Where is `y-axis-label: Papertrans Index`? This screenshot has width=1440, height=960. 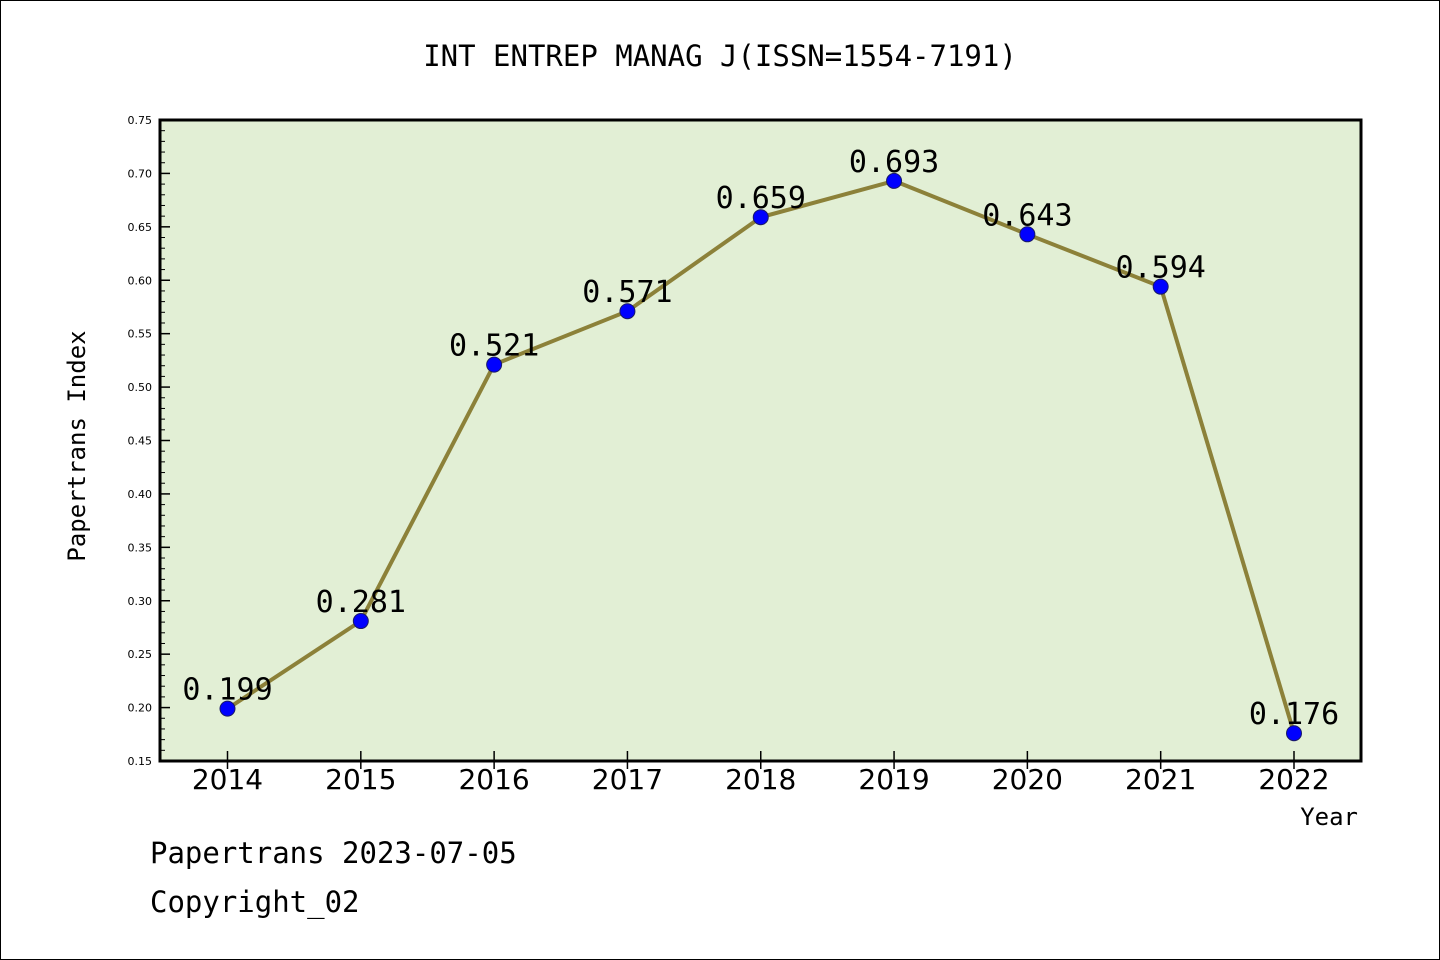 y-axis-label: Papertrans Index is located at coordinates (77, 445).